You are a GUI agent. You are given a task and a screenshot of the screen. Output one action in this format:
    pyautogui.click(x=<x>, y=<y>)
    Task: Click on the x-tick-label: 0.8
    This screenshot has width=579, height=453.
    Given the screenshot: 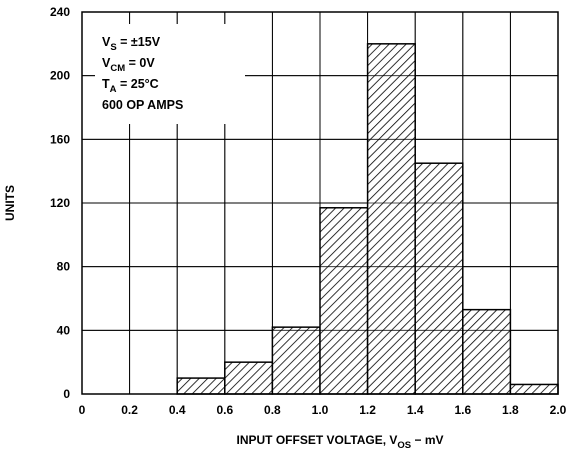 What is the action you would take?
    pyautogui.click(x=272, y=410)
    